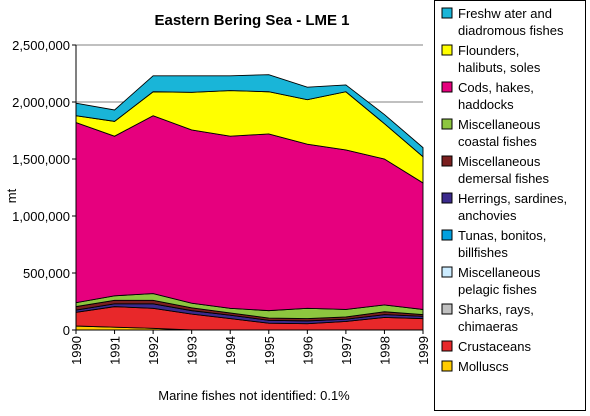 This screenshot has height=416, width=590. I want to click on y-tick-label-4: 2,000,000, so click(41, 102).